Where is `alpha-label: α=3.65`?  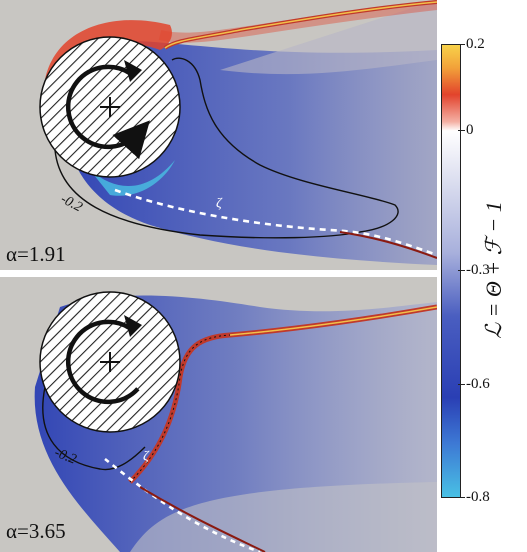
alpha-label: α=3.65 is located at coordinates (36, 531).